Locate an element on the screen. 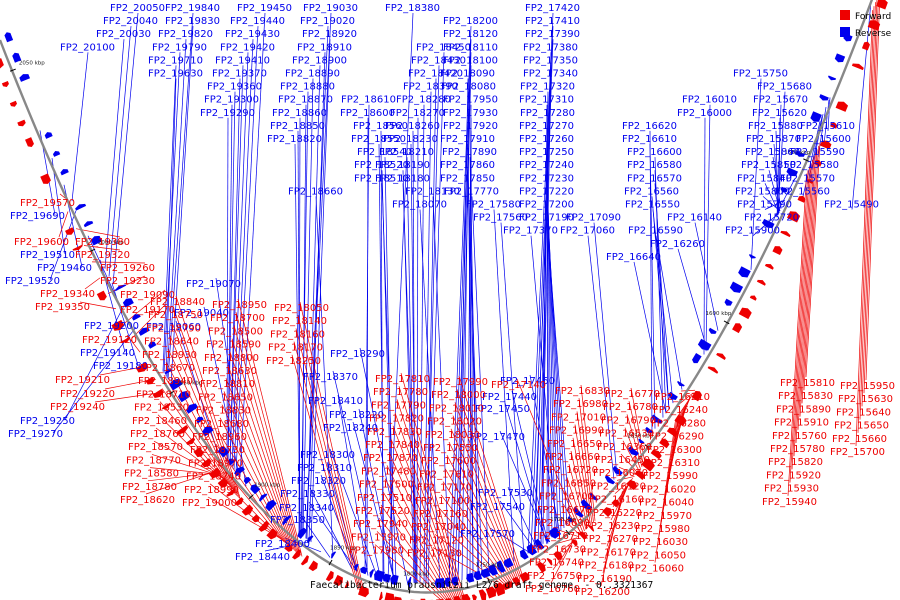 Image resolution: width=900 pixels, height=600 pixels. gene-label: FP2_16260 is located at coordinates (677, 244).